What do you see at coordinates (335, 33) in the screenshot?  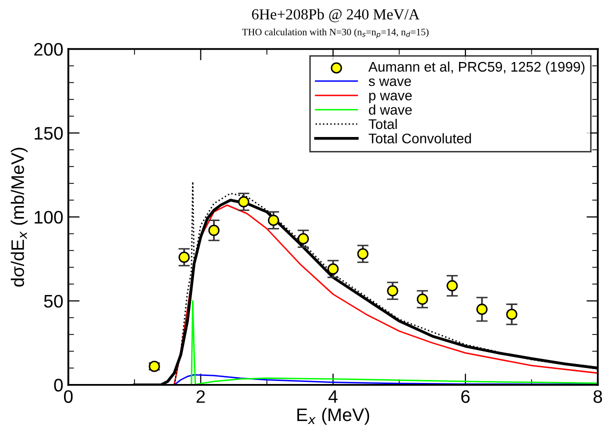 I see `chart-subtitle: THO calculation with N=30 (n$_{s}$=n$_{p}$=14, n$_{d}$=15)` at bounding box center [335, 33].